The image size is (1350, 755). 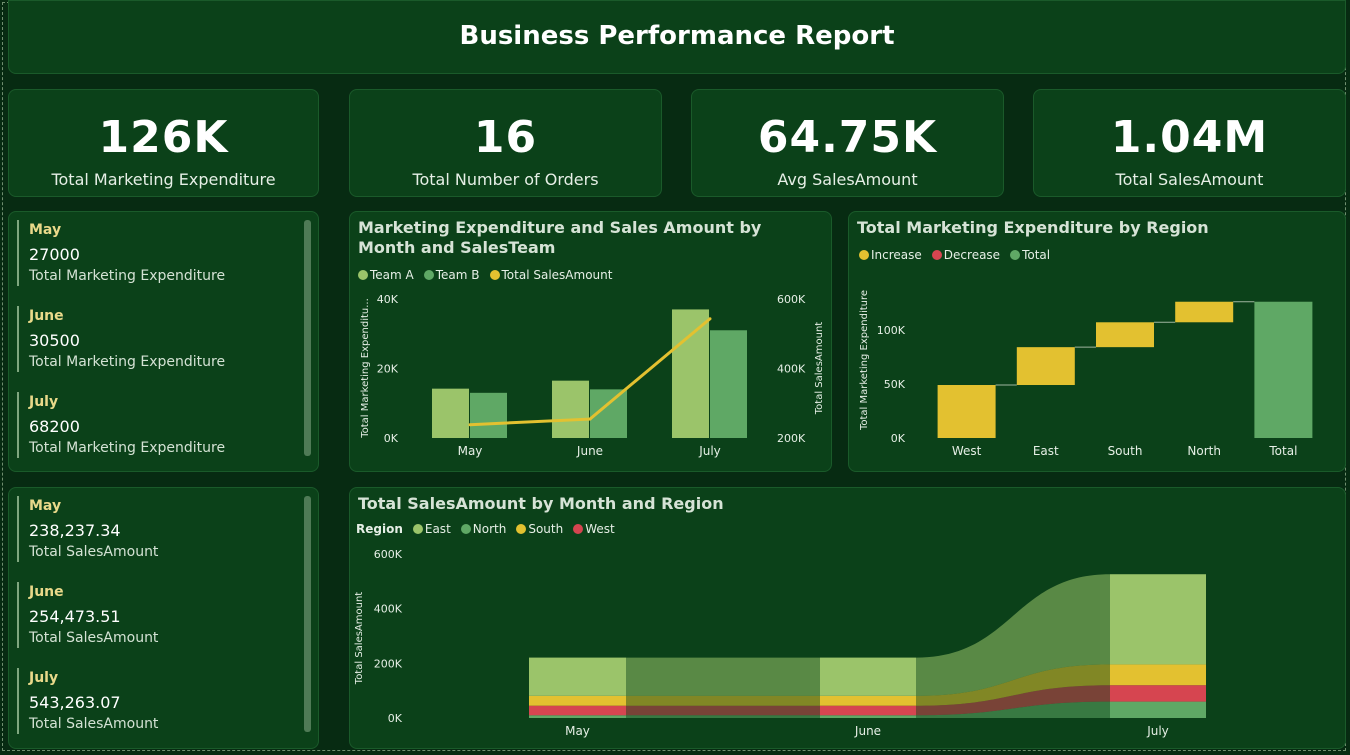 I want to click on y-tick-label: 400K, so click(x=388, y=609).